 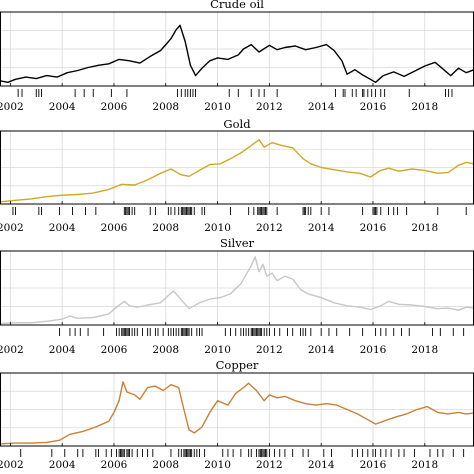 What do you see at coordinates (237, 365) in the screenshot?
I see `panel-title: Copper` at bounding box center [237, 365].